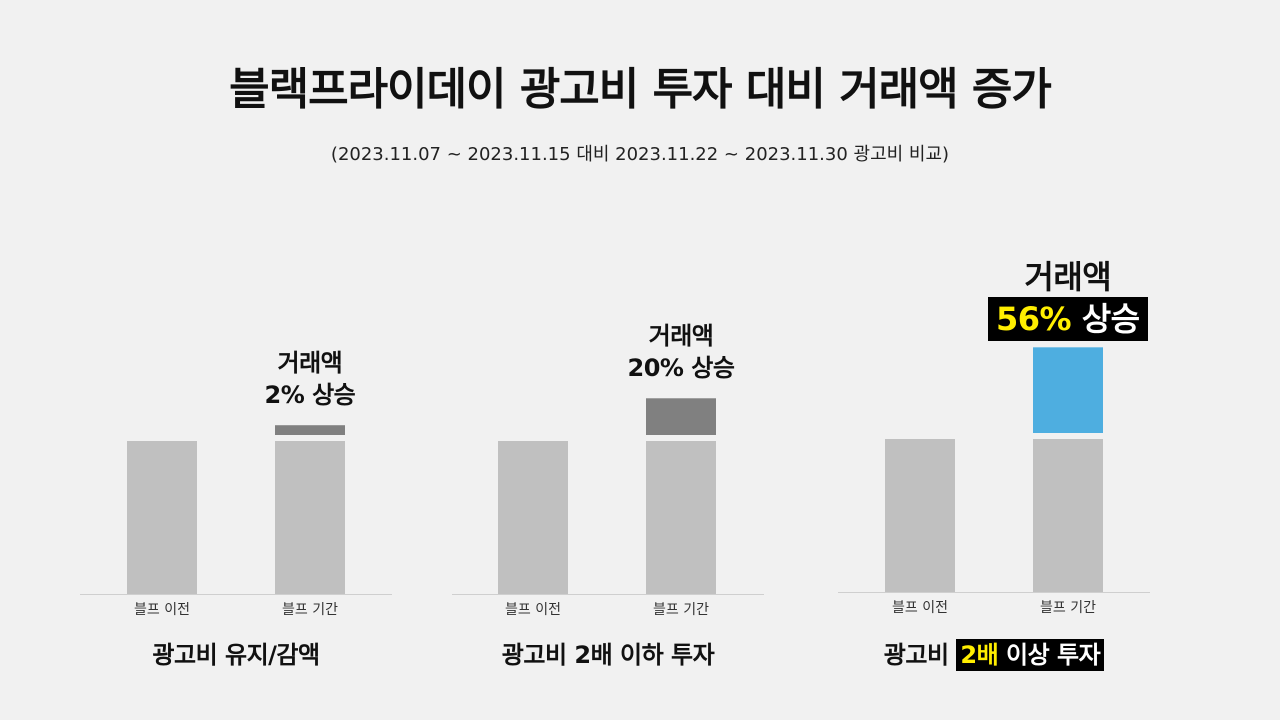 The width and height of the screenshot is (1280, 720). I want to click on group-label-highlight-box: 2배 이상 투자, so click(1030, 655).